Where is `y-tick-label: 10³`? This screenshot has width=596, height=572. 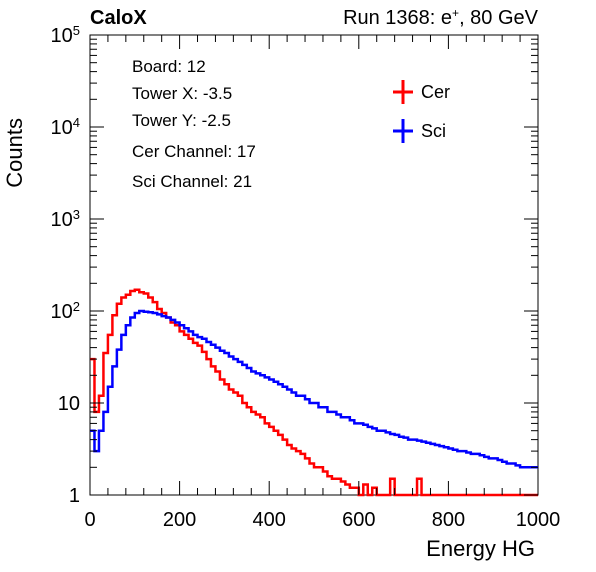
y-tick-label: 10³ is located at coordinates (65, 219).